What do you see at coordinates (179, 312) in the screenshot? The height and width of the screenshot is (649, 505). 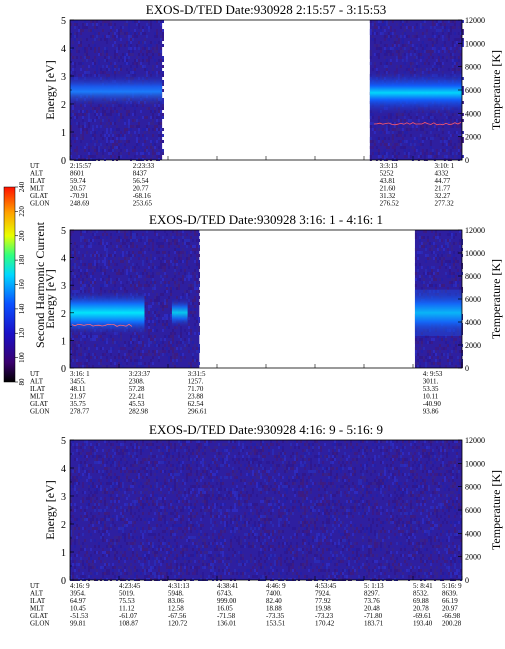 I see `energy-band` at bounding box center [179, 312].